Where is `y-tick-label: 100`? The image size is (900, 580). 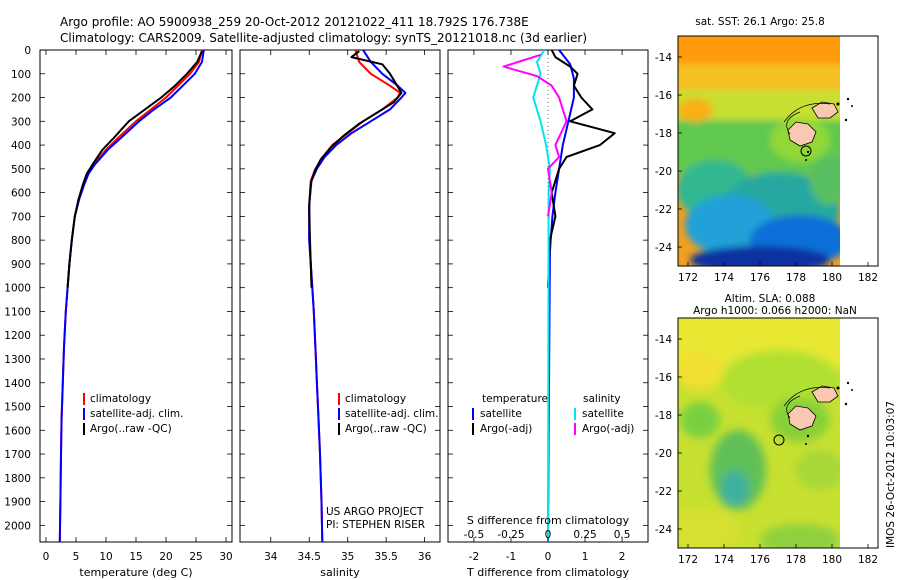 y-tick-label: 100 is located at coordinates (21, 75).